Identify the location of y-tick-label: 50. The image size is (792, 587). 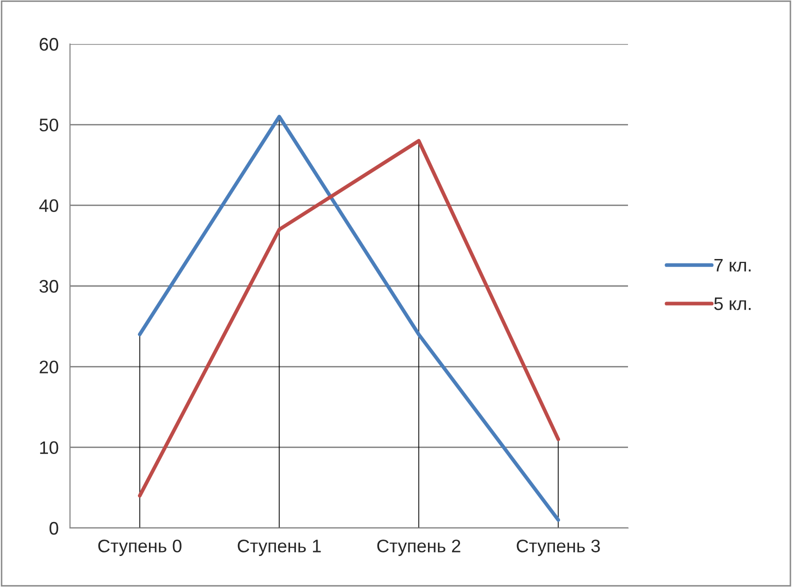
(49, 125).